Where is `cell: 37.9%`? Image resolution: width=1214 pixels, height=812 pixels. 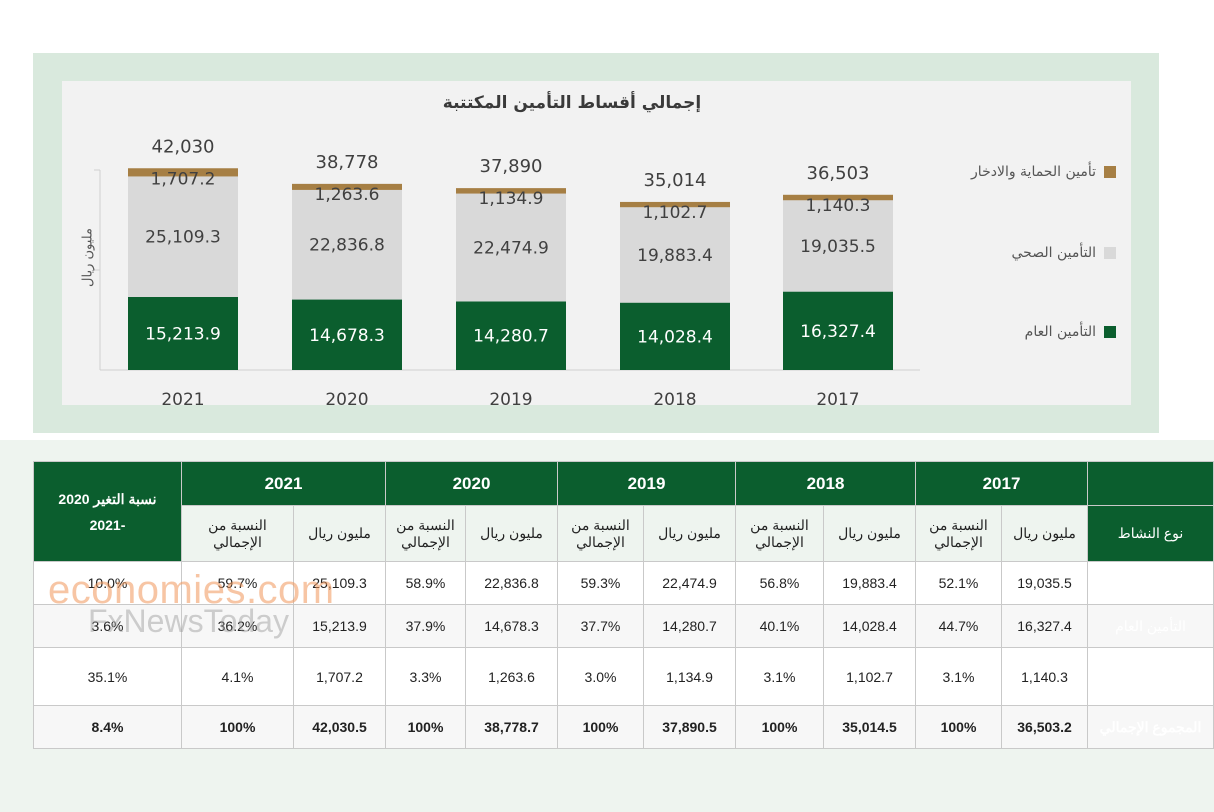 cell: 37.9% is located at coordinates (425, 626).